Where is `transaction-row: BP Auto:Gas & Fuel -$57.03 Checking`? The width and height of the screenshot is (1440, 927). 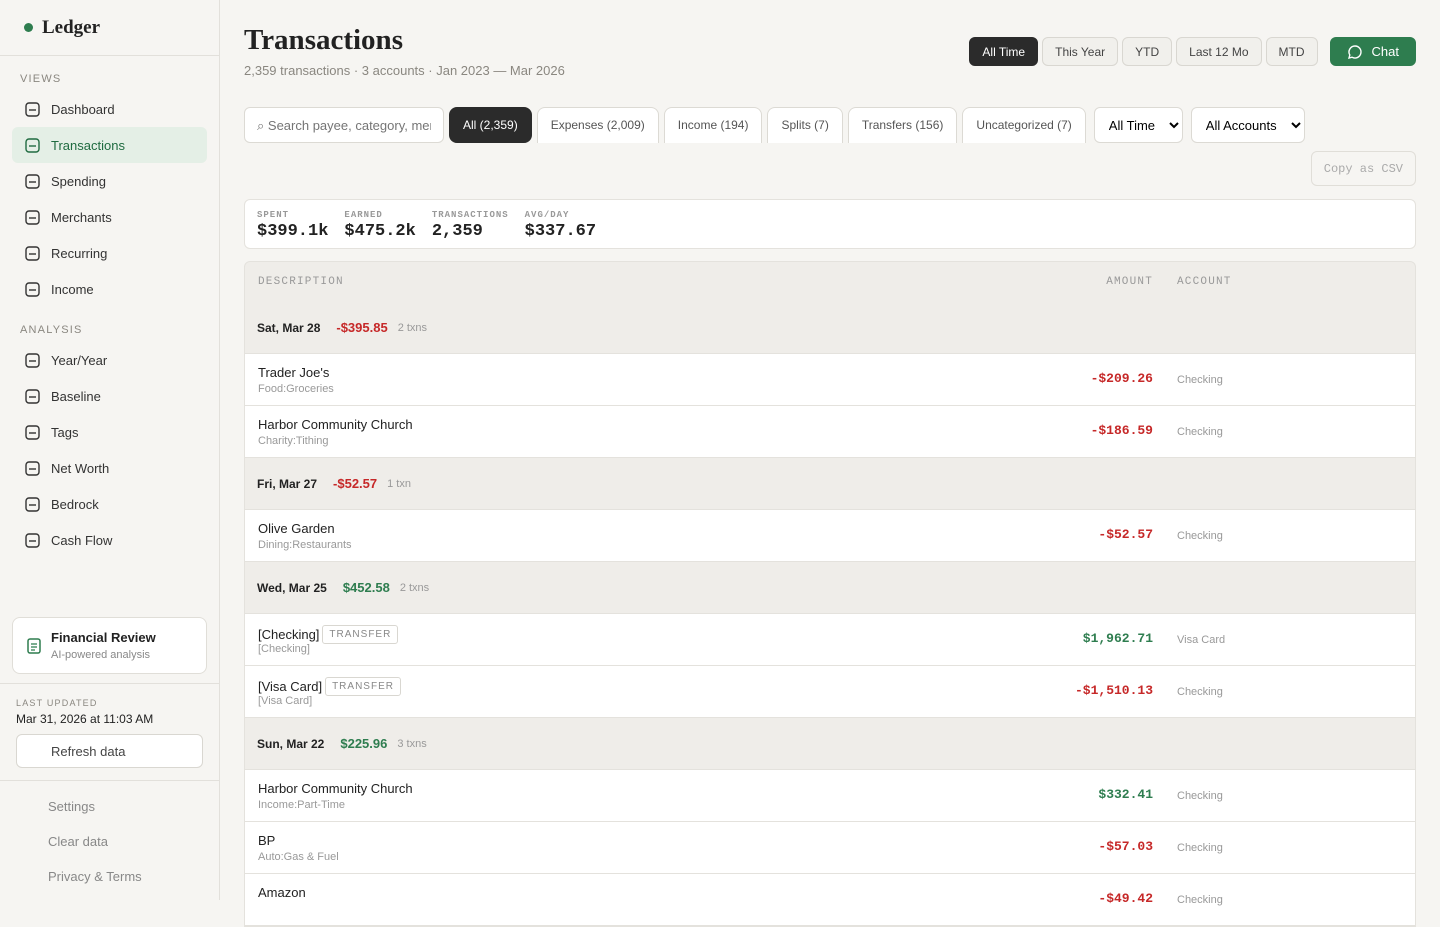
transaction-row: BP Auto:Gas & Fuel -$57.03 Checking is located at coordinates (830, 848).